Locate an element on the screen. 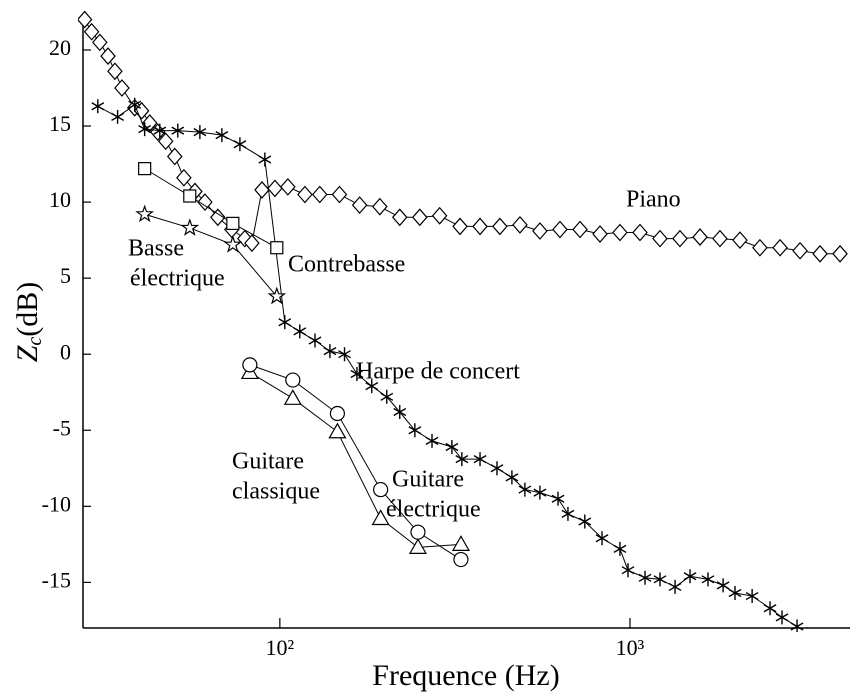 The image size is (850, 693). y-tick-label: 0 is located at coordinates (65, 351).